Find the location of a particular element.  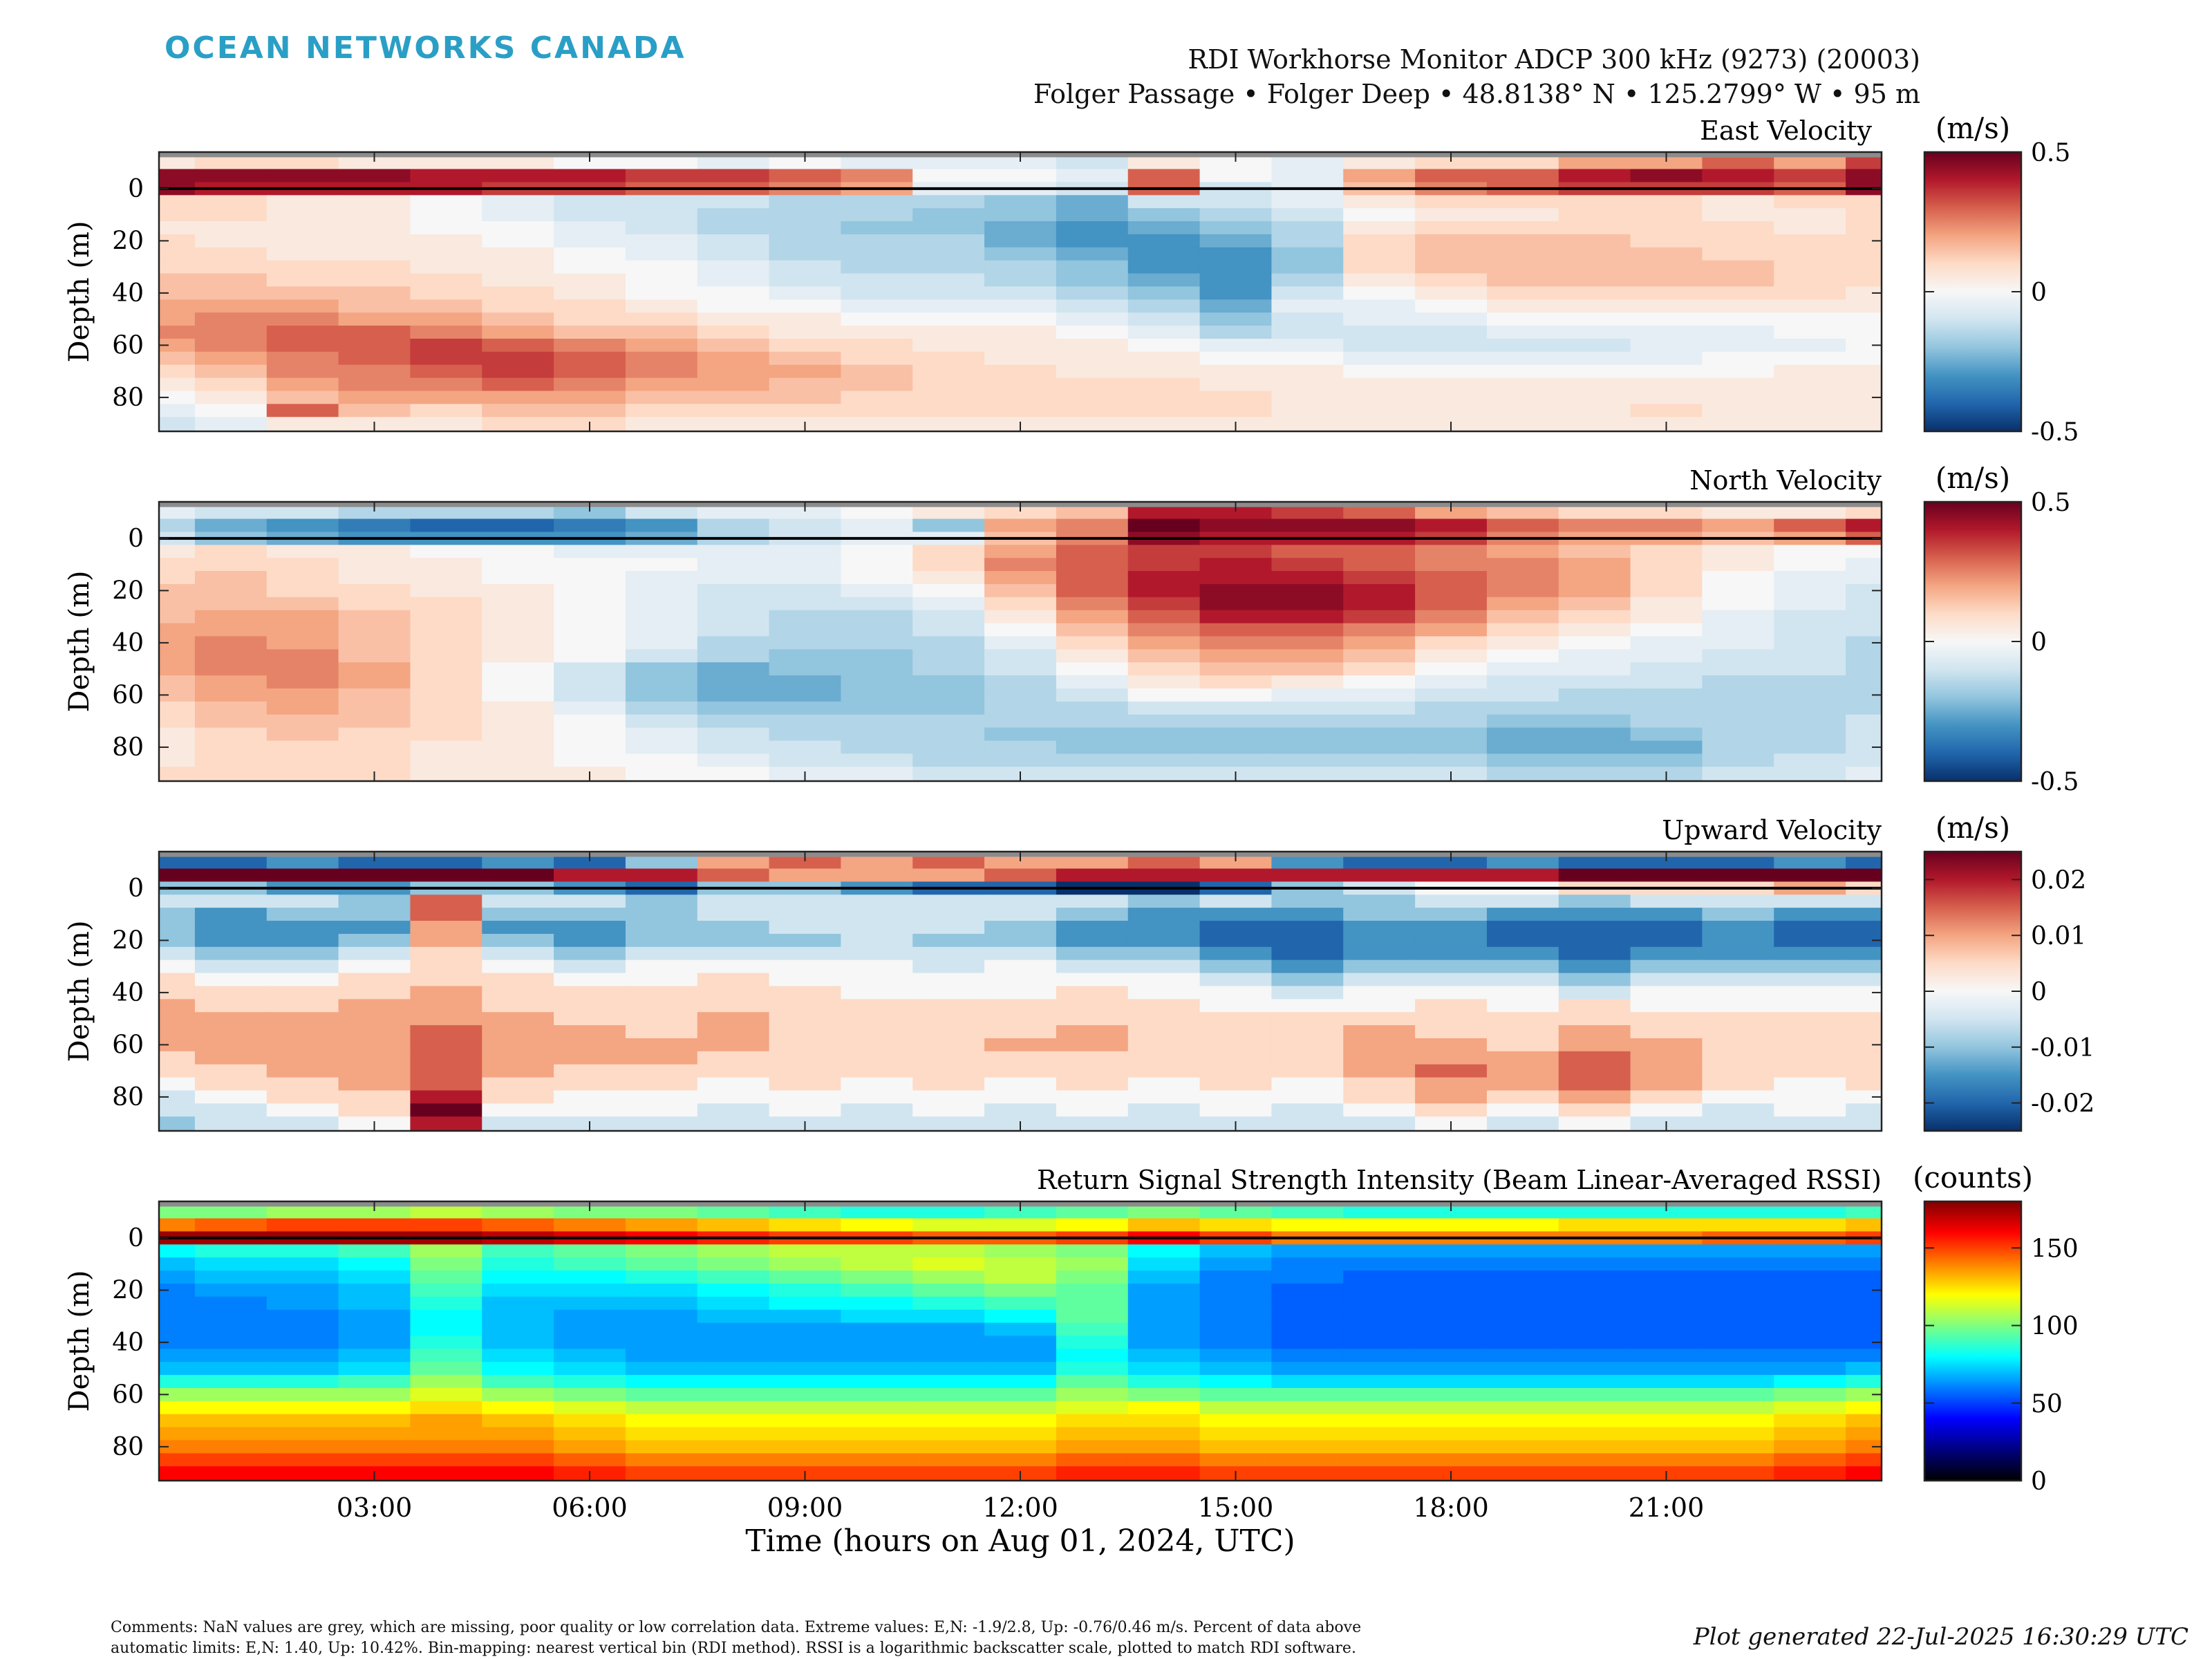

colorbar-tick-label: 0 is located at coordinates (2039, 643).